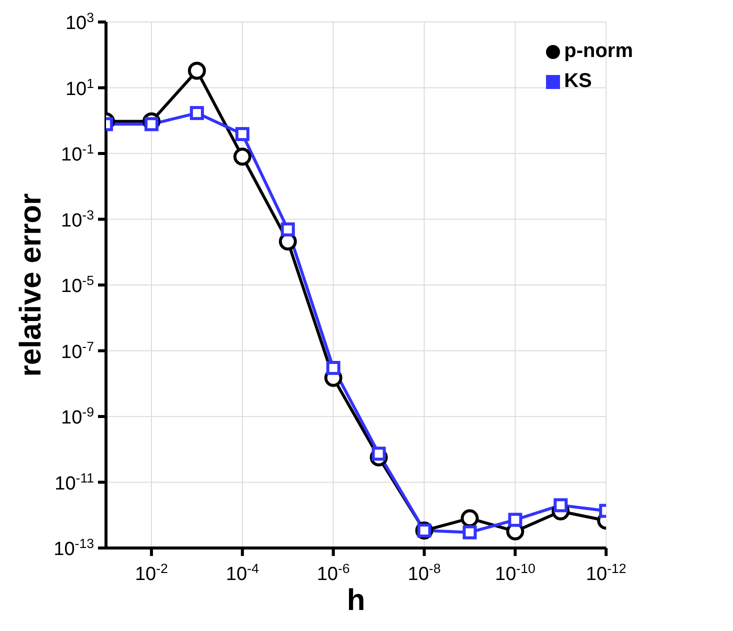  What do you see at coordinates (606, 572) in the screenshot?
I see `x-tick-label: 10$^{-12}$` at bounding box center [606, 572].